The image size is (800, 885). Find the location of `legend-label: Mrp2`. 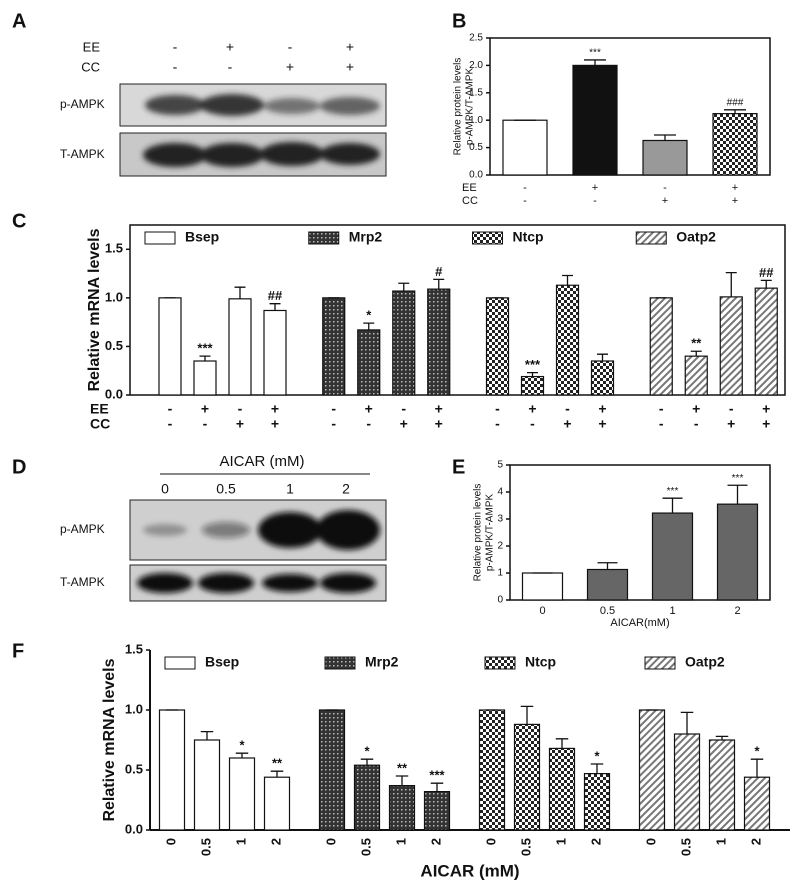

legend-label: Mrp2 is located at coordinates (382, 662).